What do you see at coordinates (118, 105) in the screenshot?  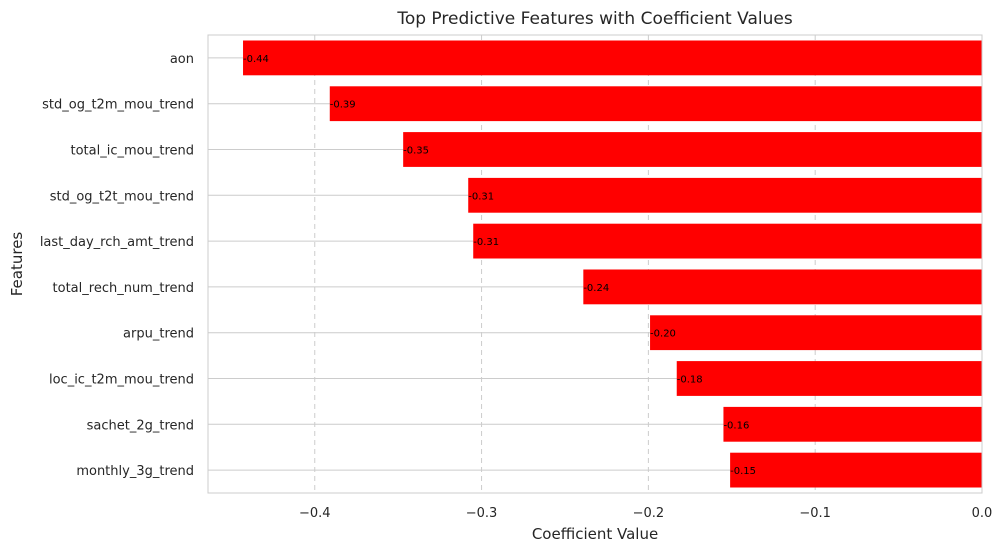 I see `y-tick-label: std_og_t2m_mou_trend` at bounding box center [118, 105].